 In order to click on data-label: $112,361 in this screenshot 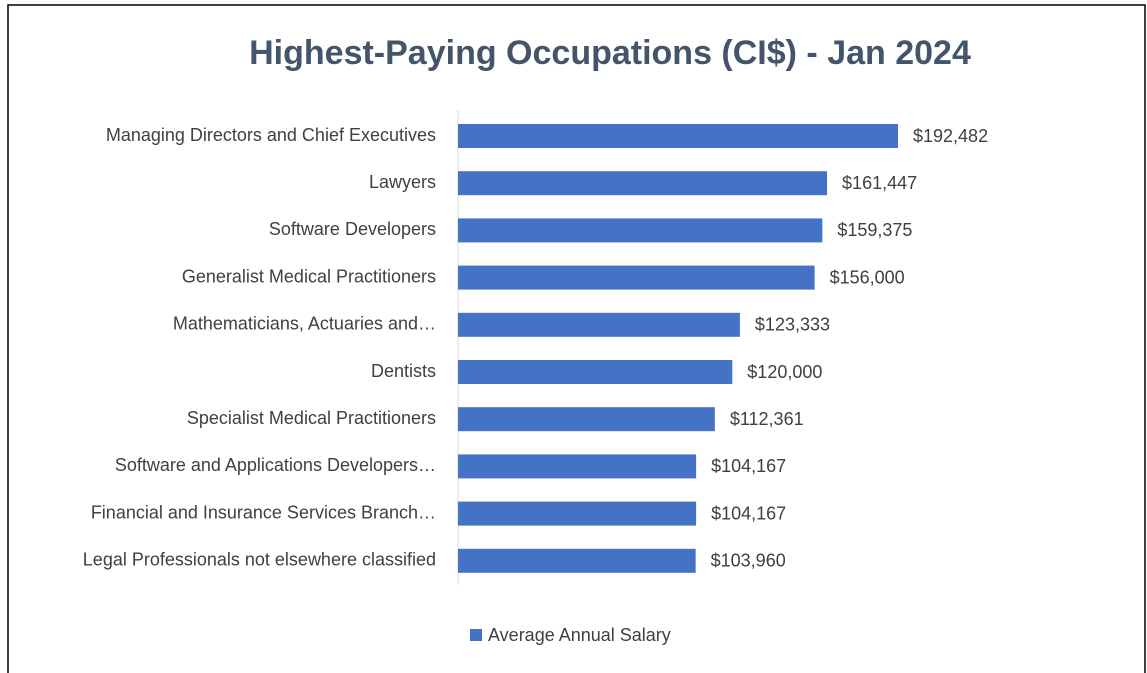, I will do `click(767, 419)`.